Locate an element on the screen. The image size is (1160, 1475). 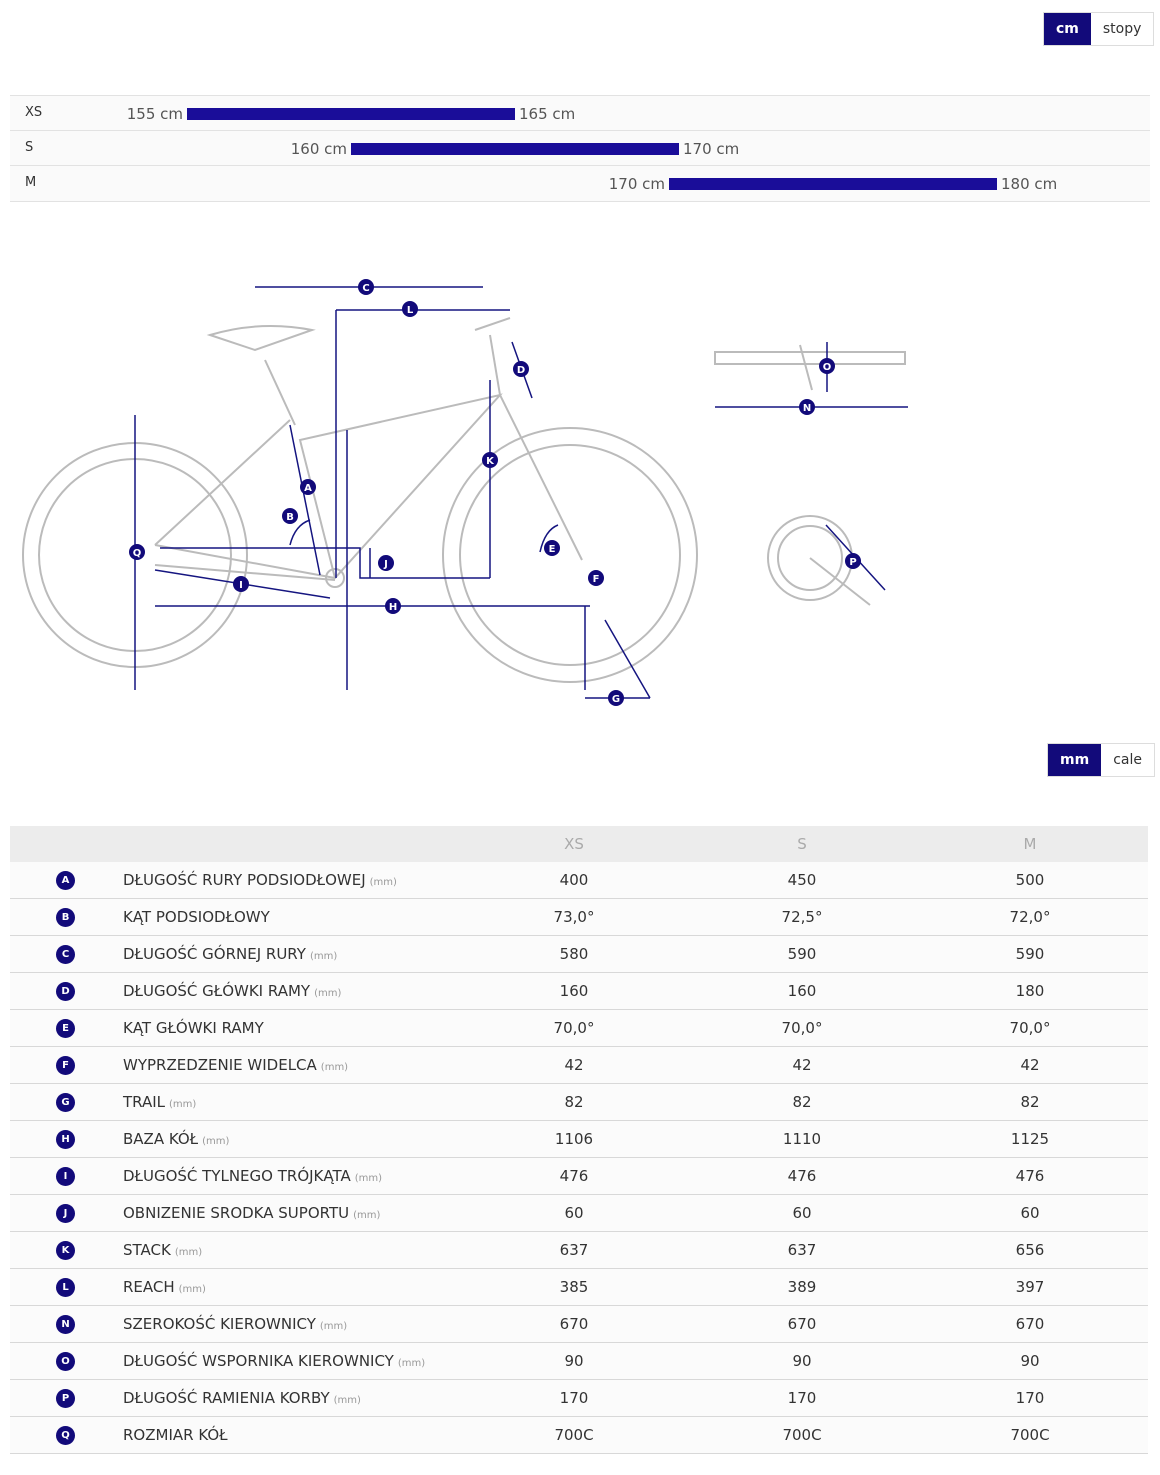
table-row: K STACK (mm) 637 637 656 is located at coordinates (579, 1250).